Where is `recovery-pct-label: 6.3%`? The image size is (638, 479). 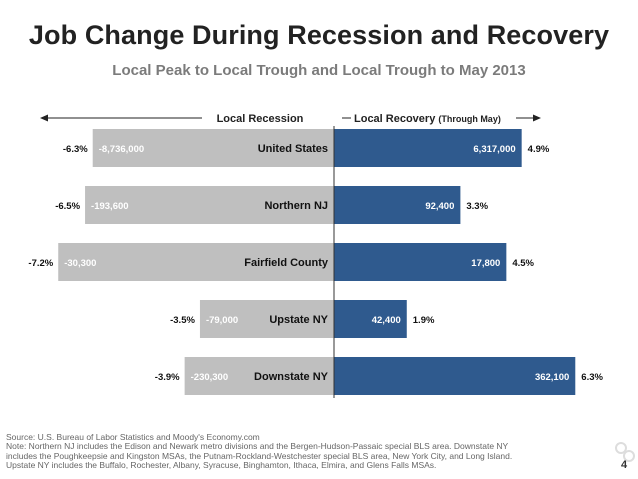 recovery-pct-label: 6.3% is located at coordinates (592, 377).